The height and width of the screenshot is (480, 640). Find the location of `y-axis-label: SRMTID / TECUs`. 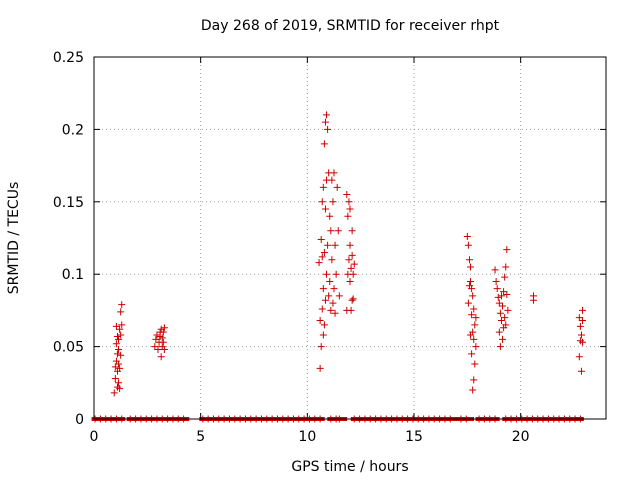

y-axis-label: SRMTID / TECUs is located at coordinates (14, 238).